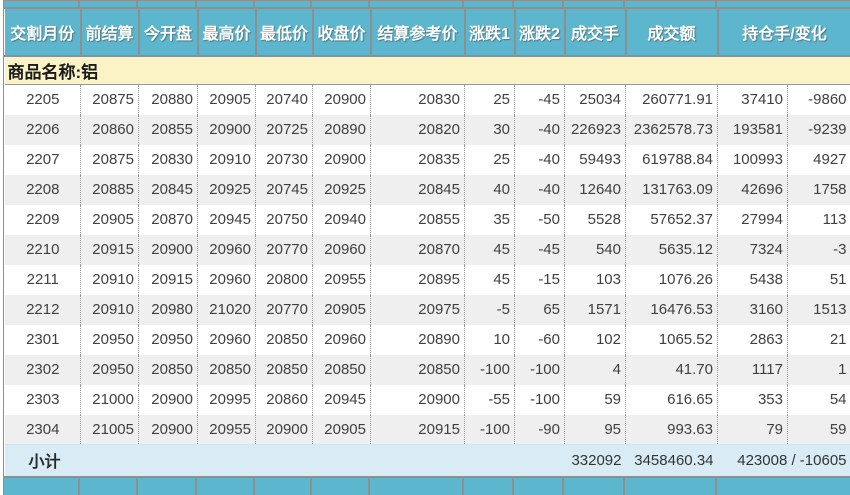  I want to click on cell-high: 20960, so click(226, 339).